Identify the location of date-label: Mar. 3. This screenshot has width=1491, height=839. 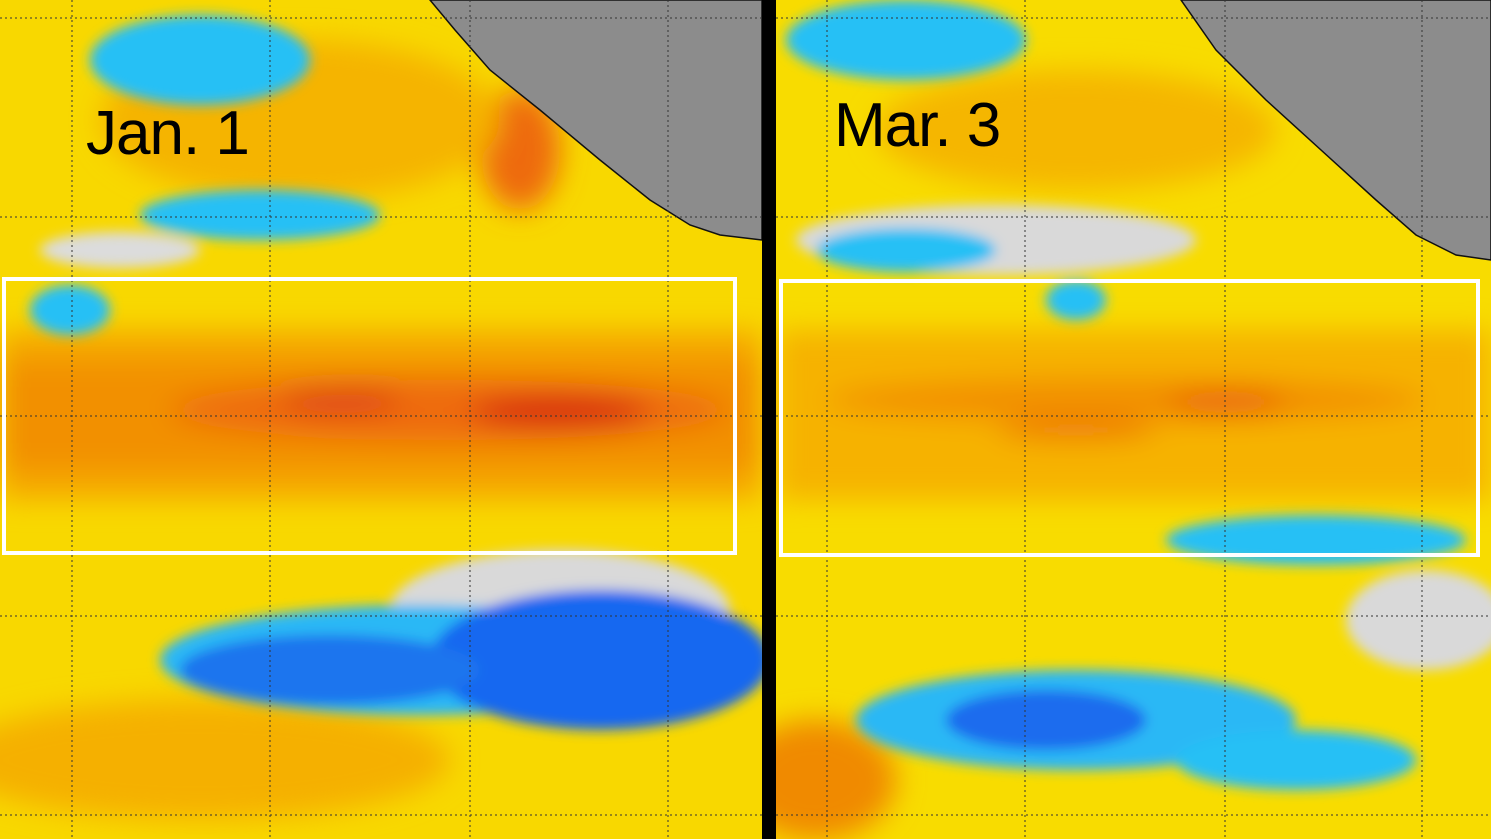
(917, 125).